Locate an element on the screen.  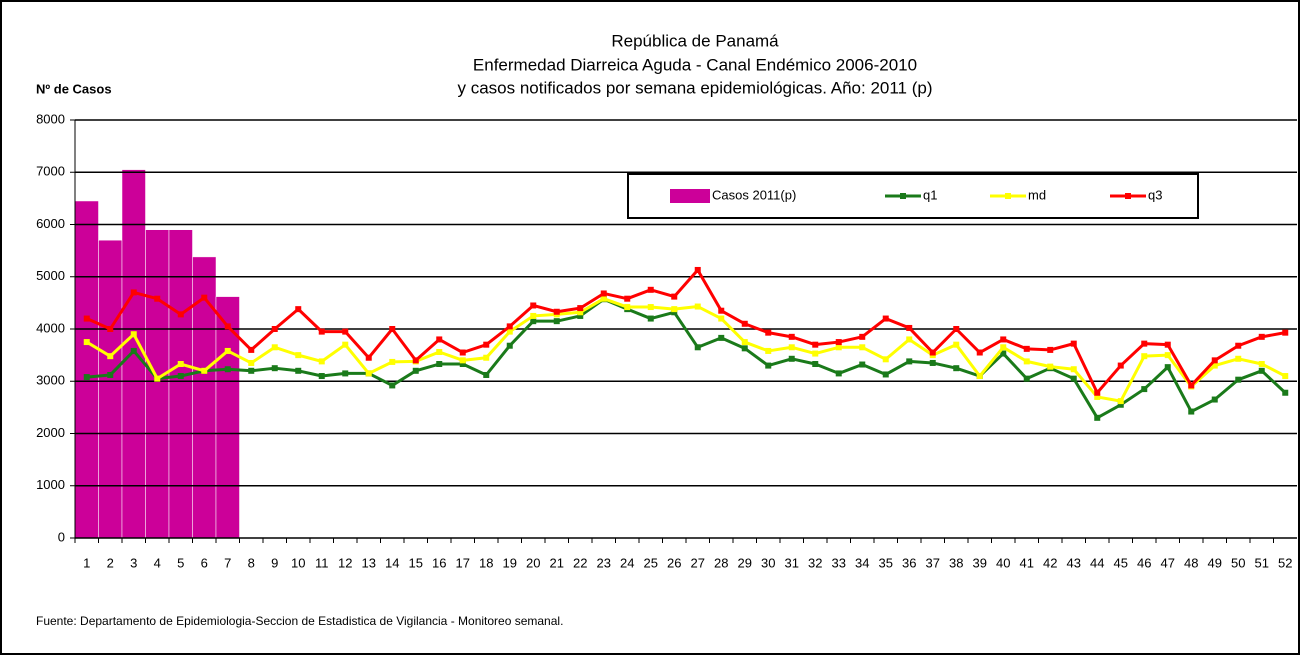
x-tick-label: 36 is located at coordinates (909, 562).